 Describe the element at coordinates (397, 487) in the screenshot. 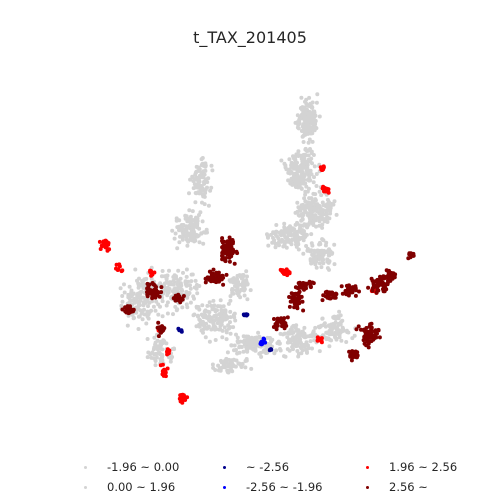

I see `legend-item: 2.56 ~` at that location.